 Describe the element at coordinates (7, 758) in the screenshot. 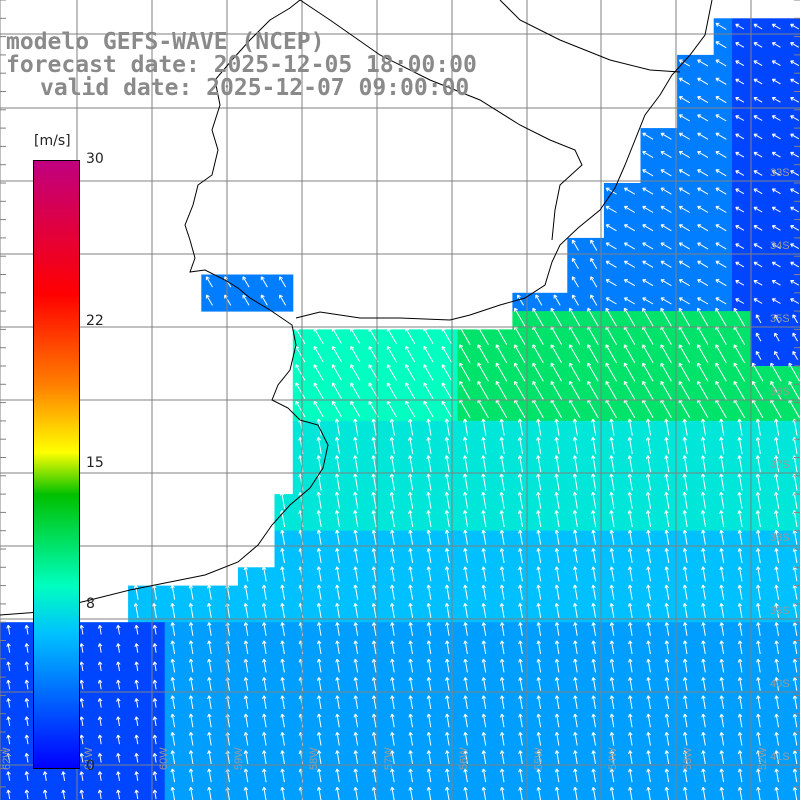

I see `longitude-label: 62W` at that location.